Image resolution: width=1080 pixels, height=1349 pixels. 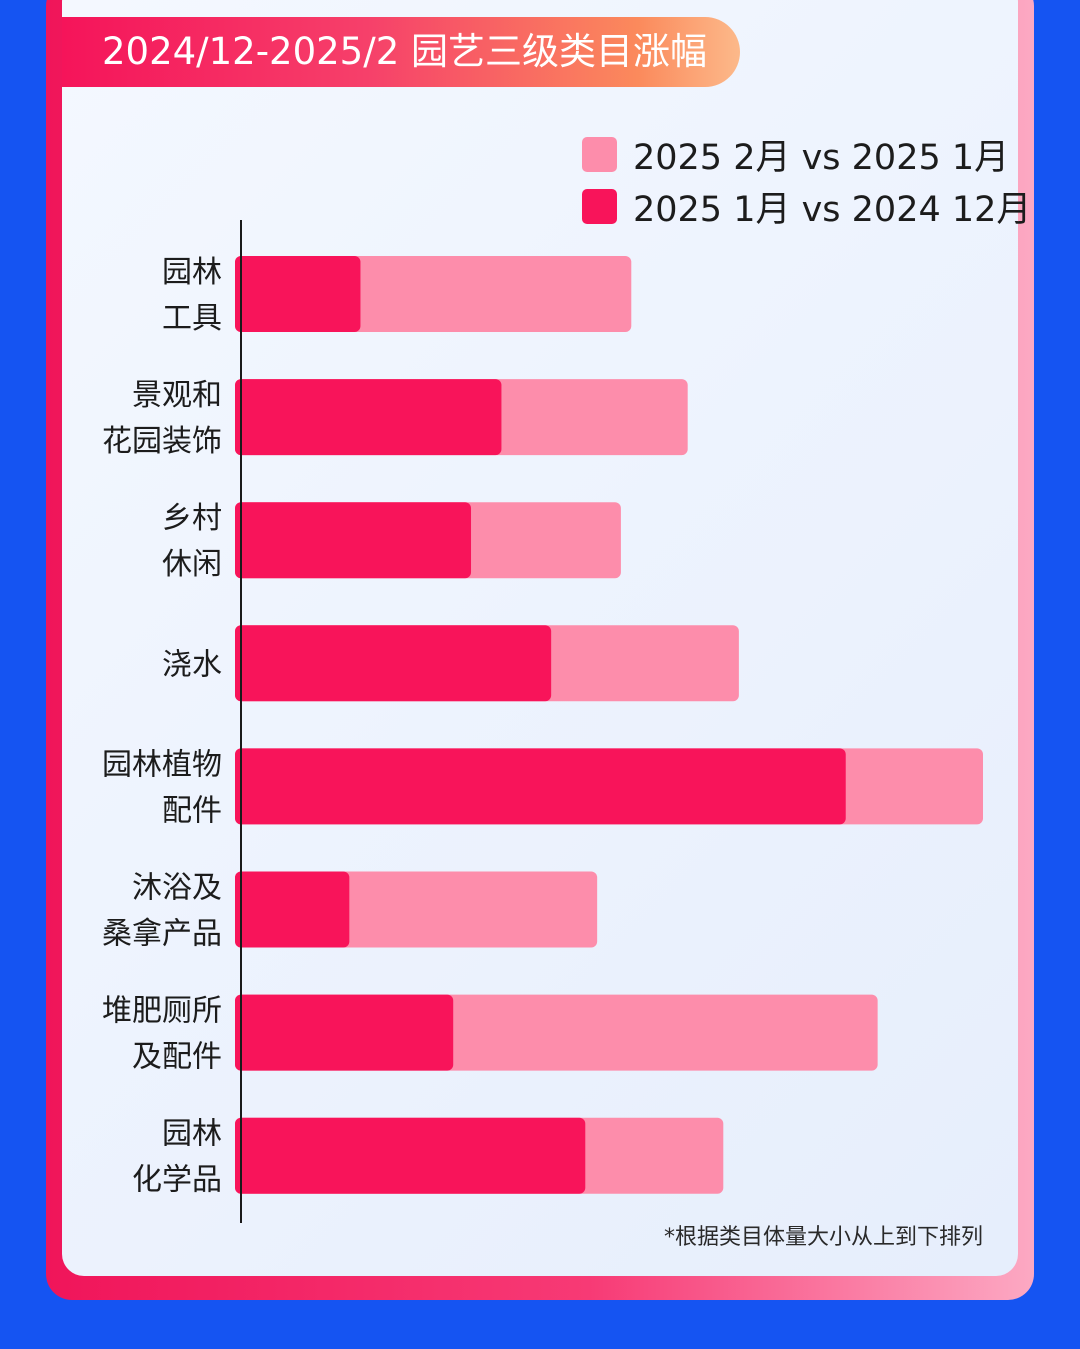 I want to click on category-label-6-0: 堆肥厕所, so click(x=162, y=1011).